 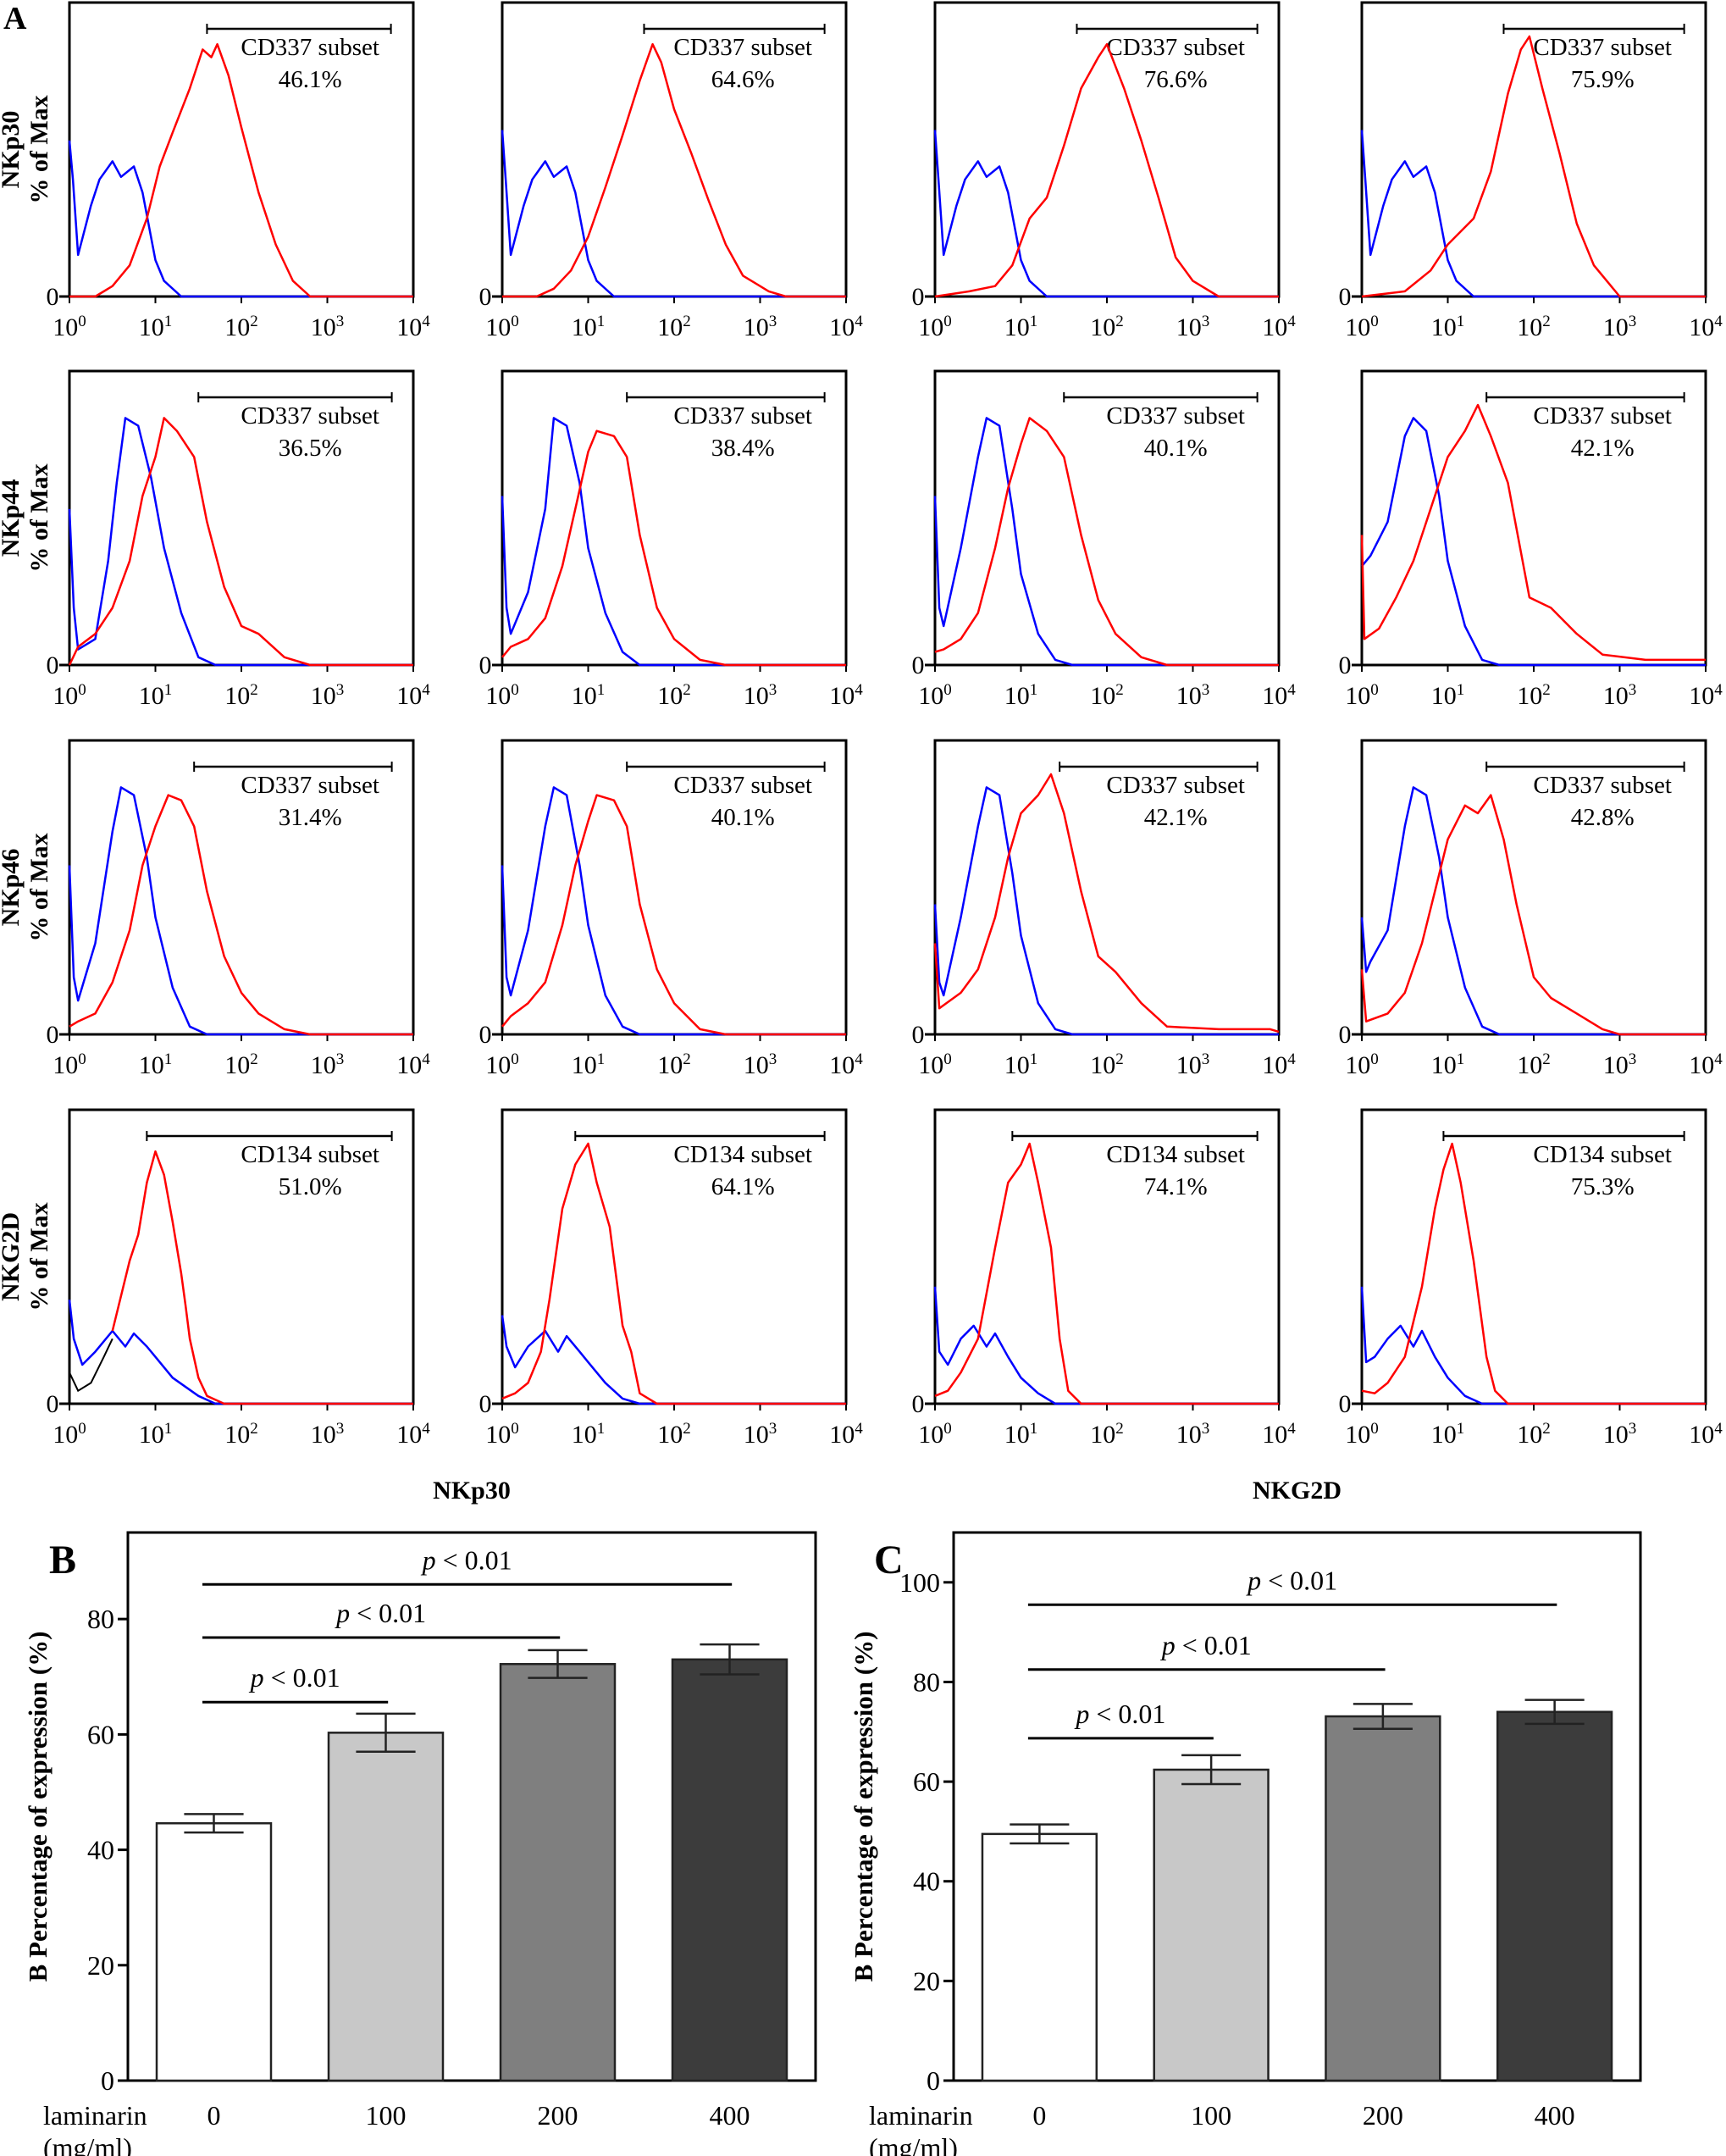 I want to click on y-tick-label: 100, so click(x=919, y=1582).